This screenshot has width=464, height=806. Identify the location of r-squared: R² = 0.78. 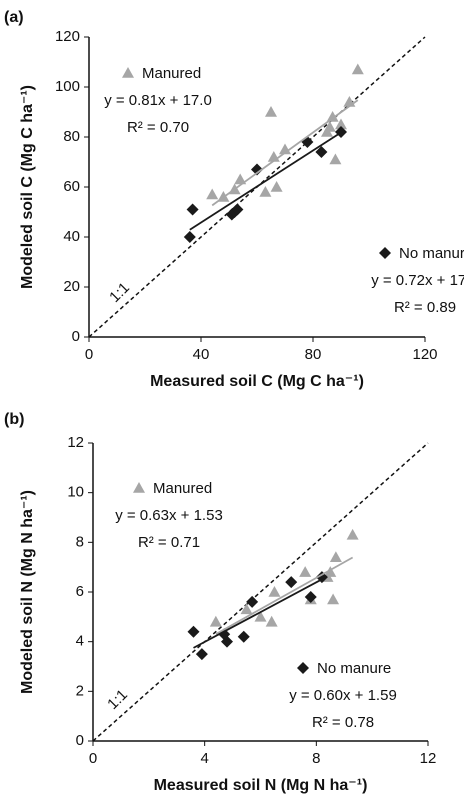
(343, 722).